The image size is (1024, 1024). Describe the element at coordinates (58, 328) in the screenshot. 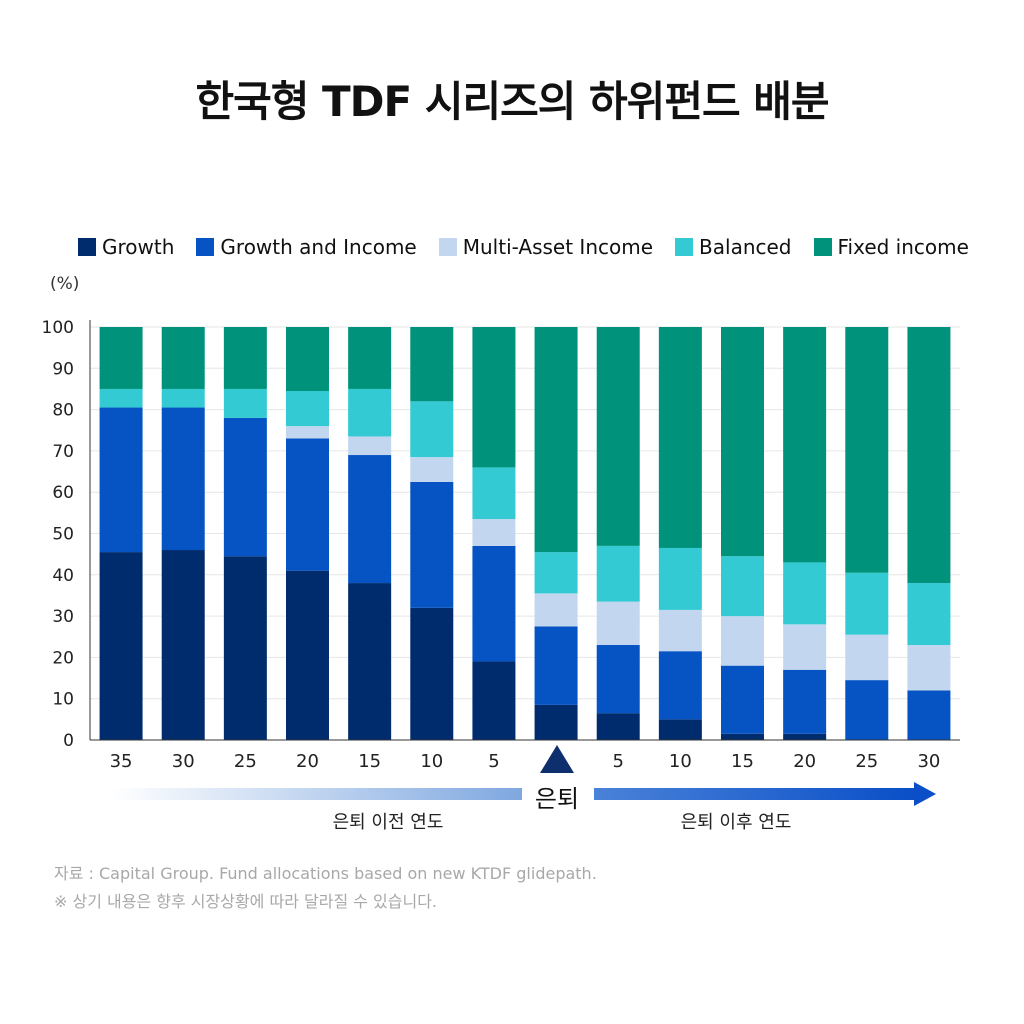

I see `y-tick-label: 100` at that location.